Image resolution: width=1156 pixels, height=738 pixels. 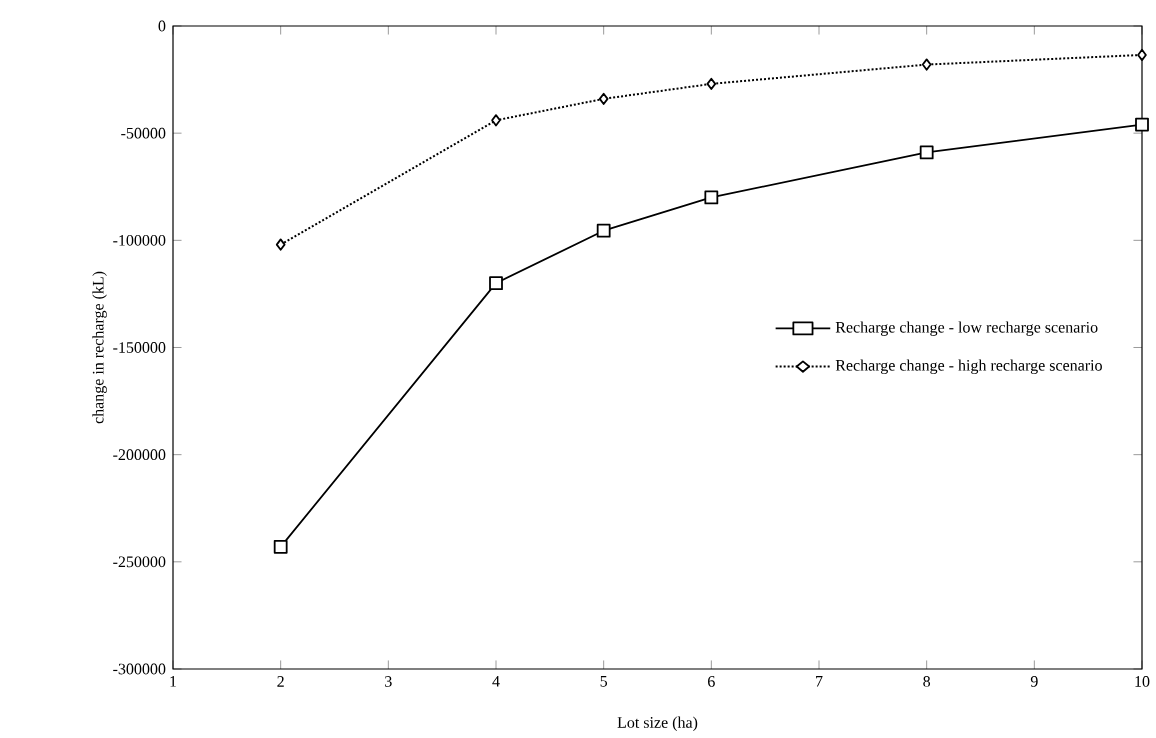 I want to click on x-tick-label: 5, so click(x=604, y=681).